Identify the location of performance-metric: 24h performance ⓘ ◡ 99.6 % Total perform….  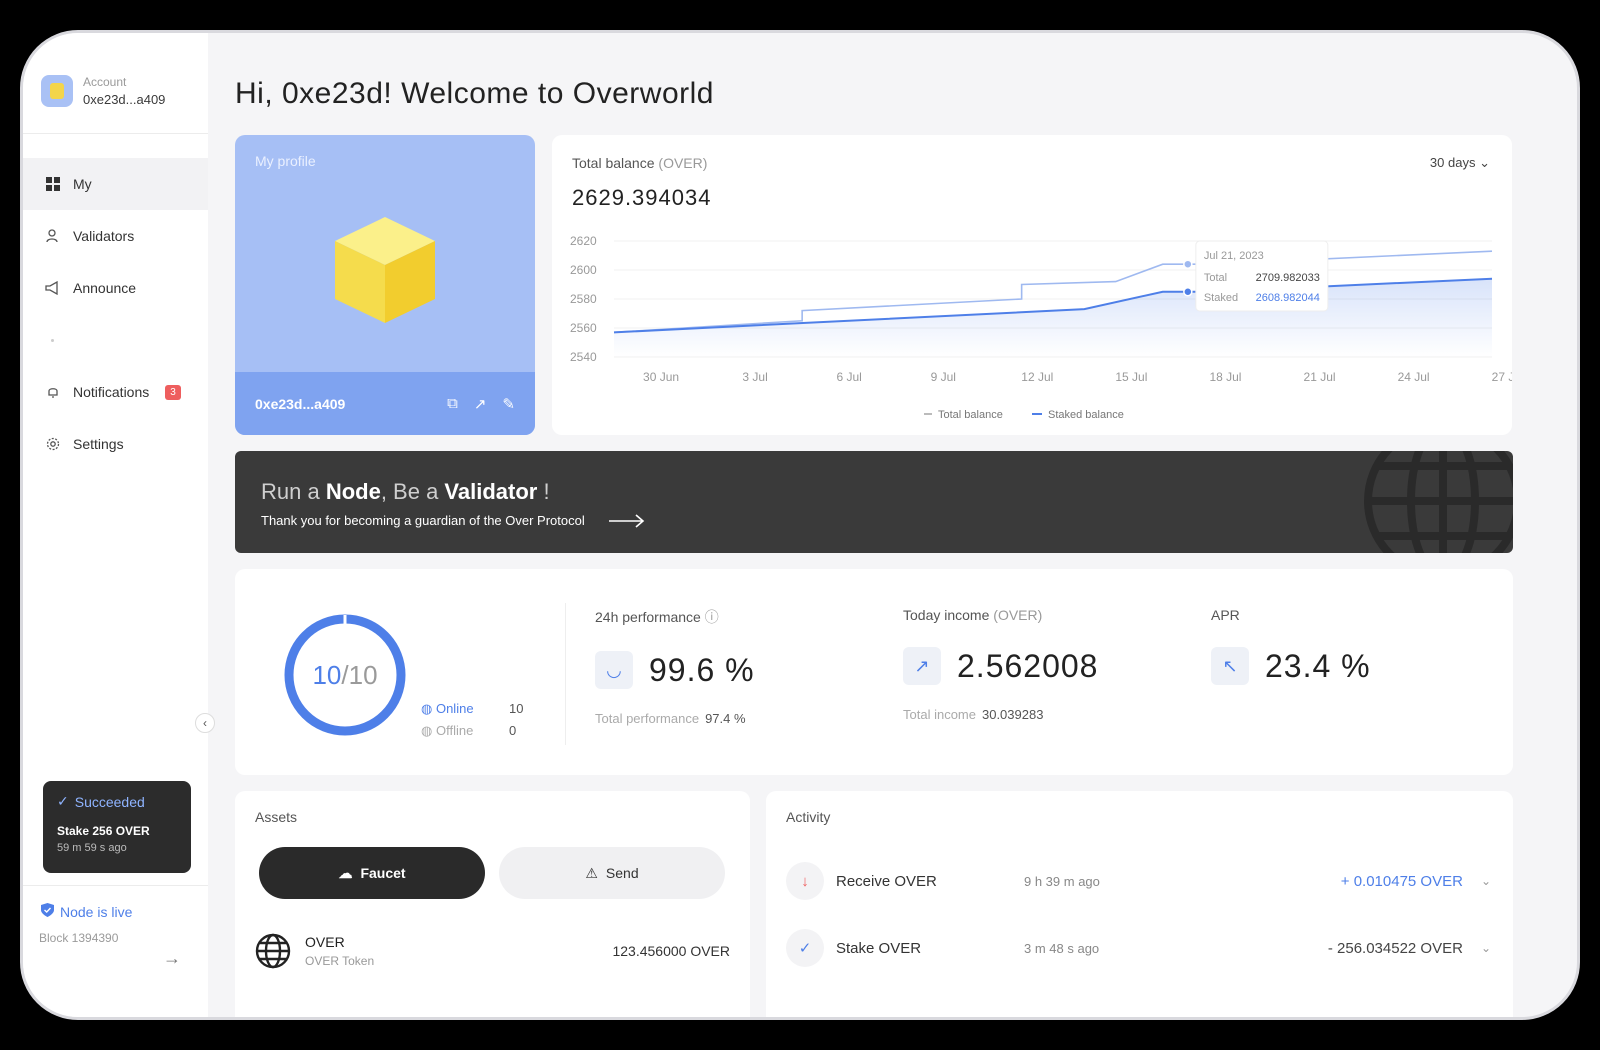
(675, 667).